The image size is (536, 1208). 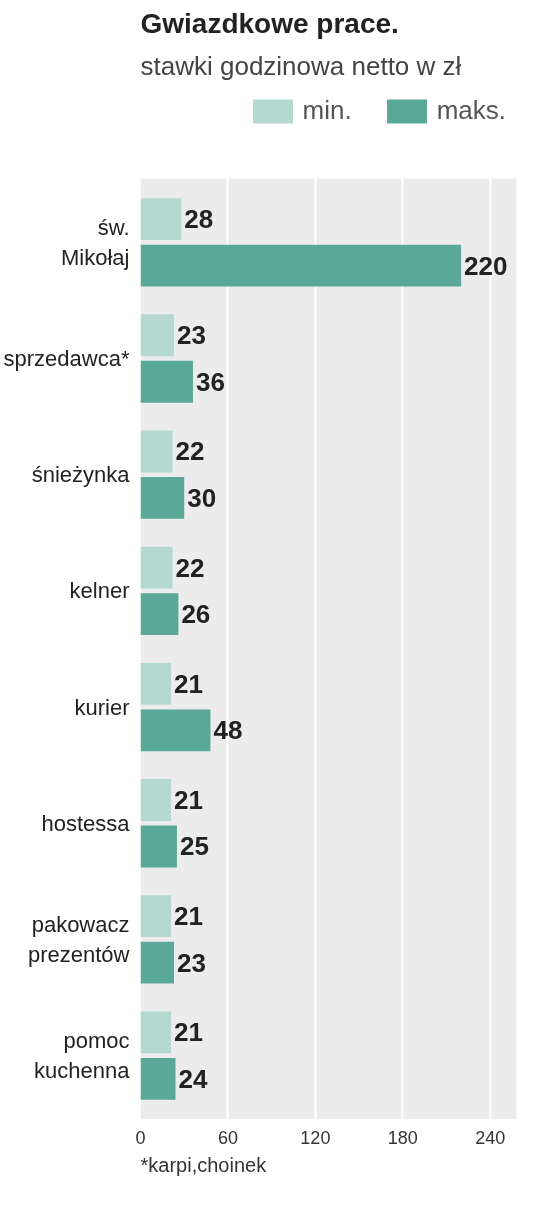 What do you see at coordinates (193, 1078) in the screenshot?
I see `data-label: 24` at bounding box center [193, 1078].